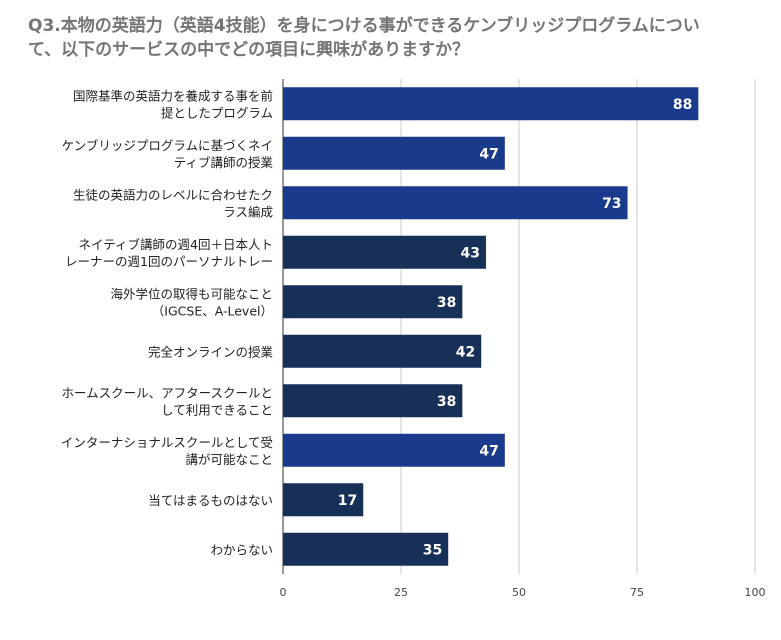  I want to click on bar-value-label: 17, so click(347, 501).